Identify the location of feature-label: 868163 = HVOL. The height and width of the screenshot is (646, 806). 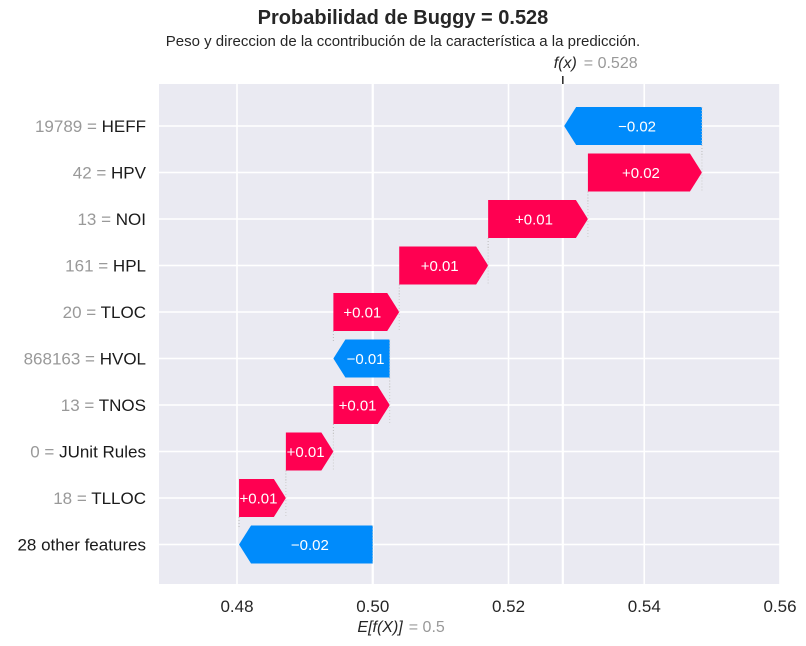
(85, 359).